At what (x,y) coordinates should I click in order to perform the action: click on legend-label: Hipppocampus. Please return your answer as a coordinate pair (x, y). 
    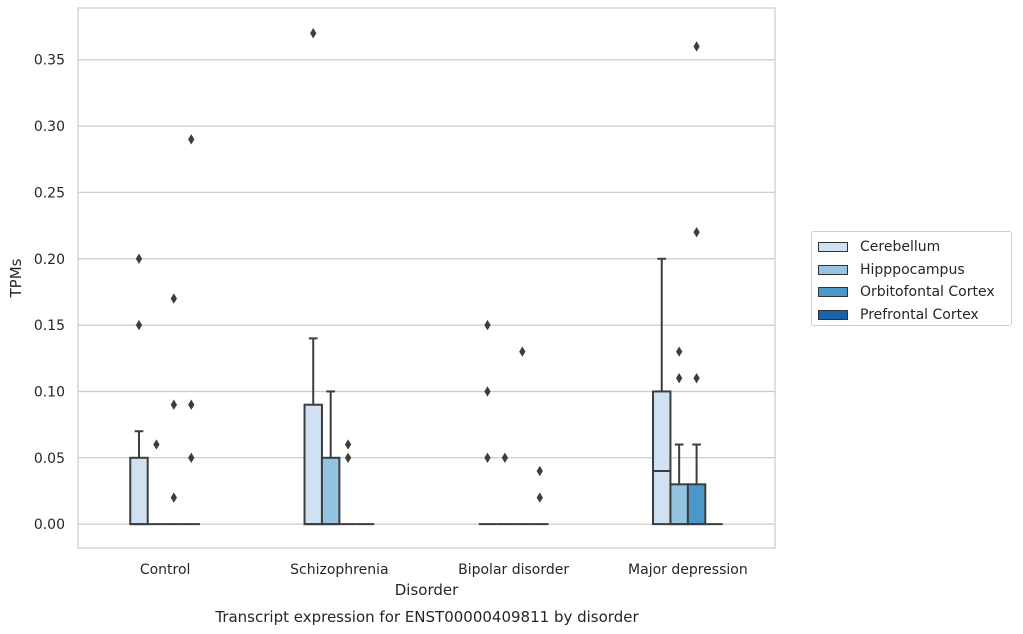
    Looking at the image, I should click on (912, 269).